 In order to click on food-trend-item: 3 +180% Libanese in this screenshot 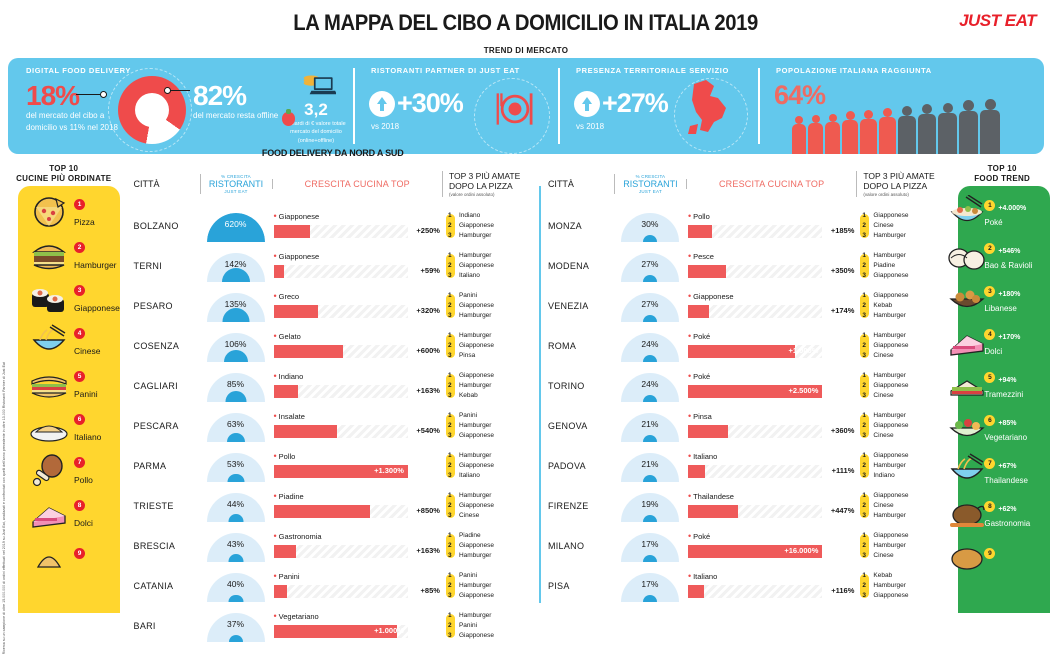, I will do `click(998, 297)`.